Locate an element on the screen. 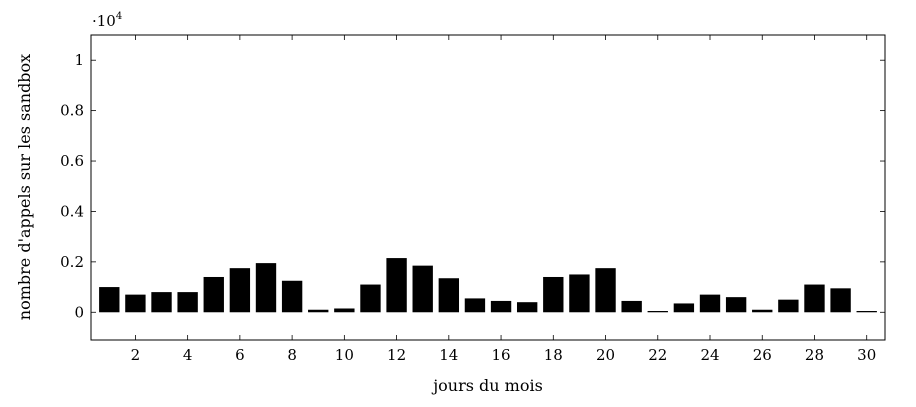  x-tick-label: 22 is located at coordinates (657, 355).